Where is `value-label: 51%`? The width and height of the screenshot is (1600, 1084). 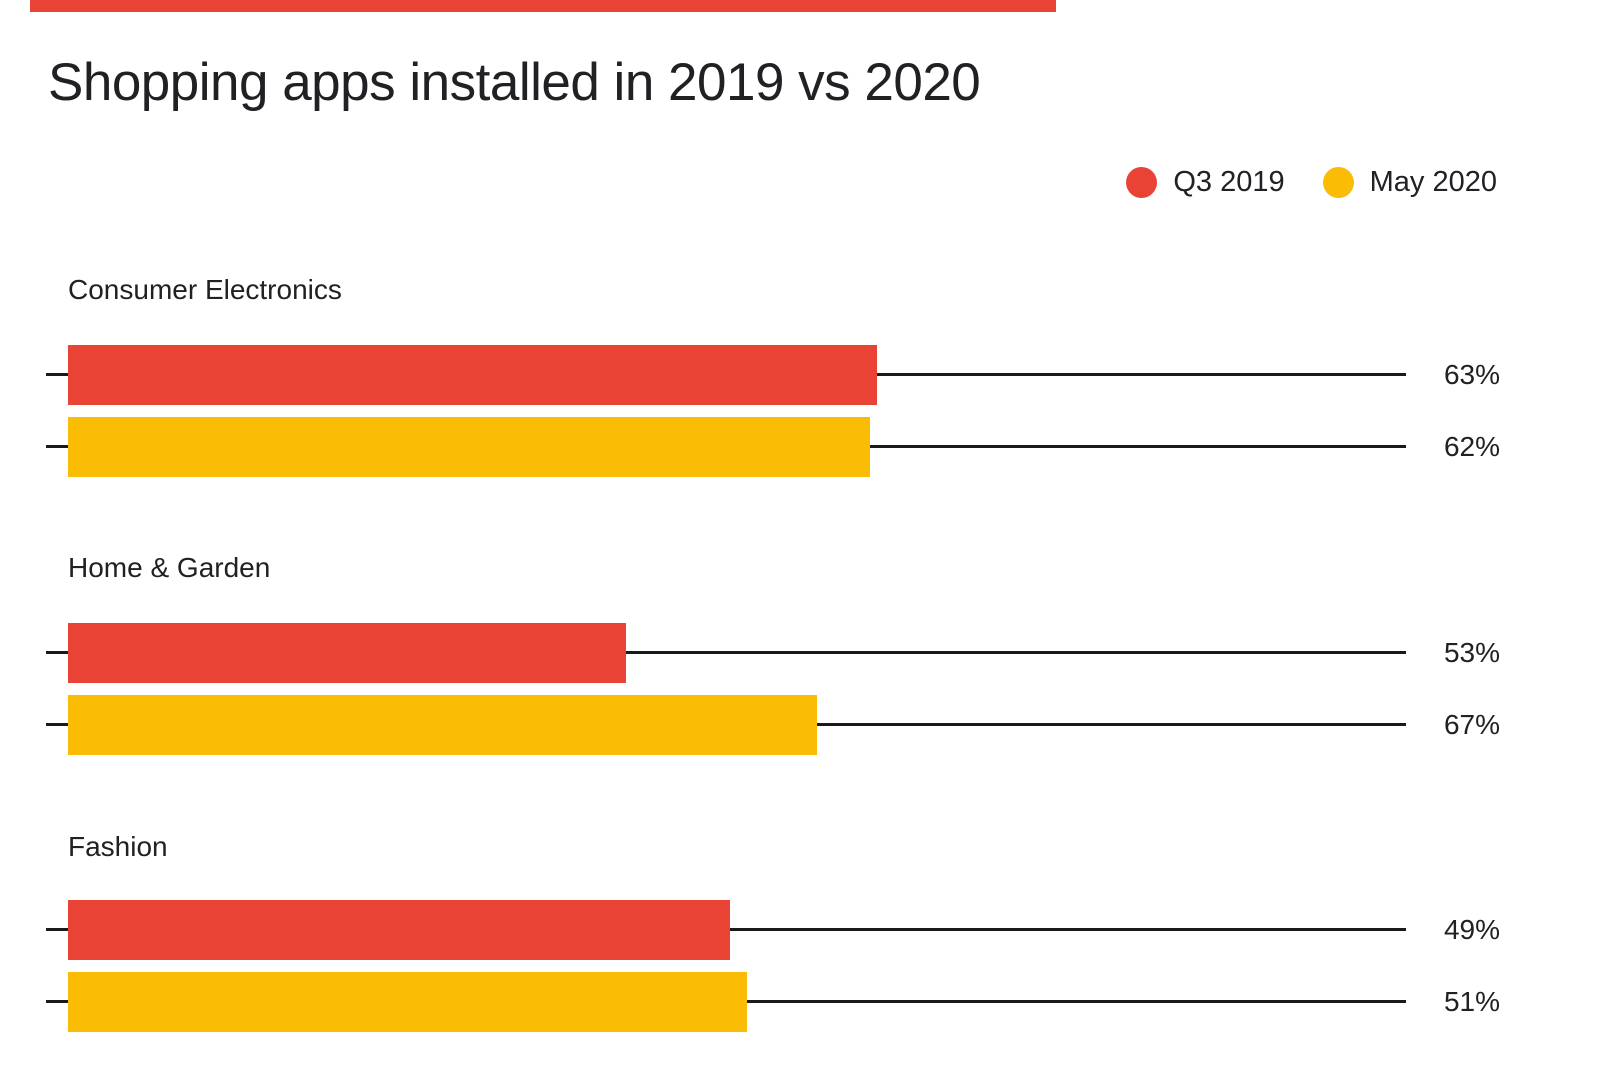 value-label: 51% is located at coordinates (1471, 1001).